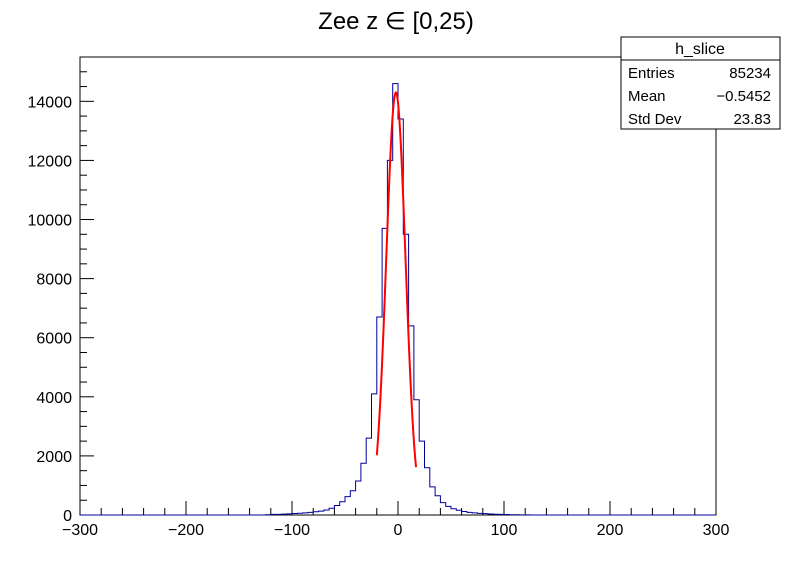 The image size is (796, 572). I want to click on stats-mean-value: −0.5452, so click(743, 96).